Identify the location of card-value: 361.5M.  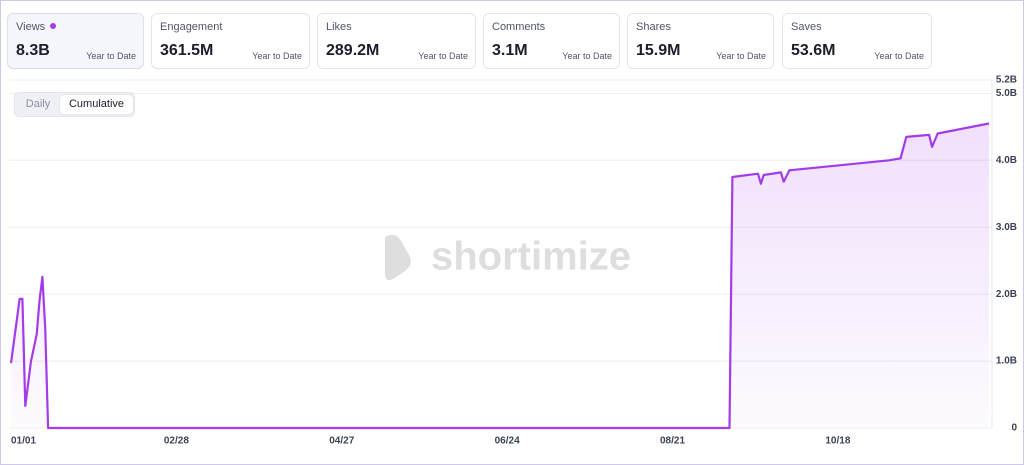
(187, 50).